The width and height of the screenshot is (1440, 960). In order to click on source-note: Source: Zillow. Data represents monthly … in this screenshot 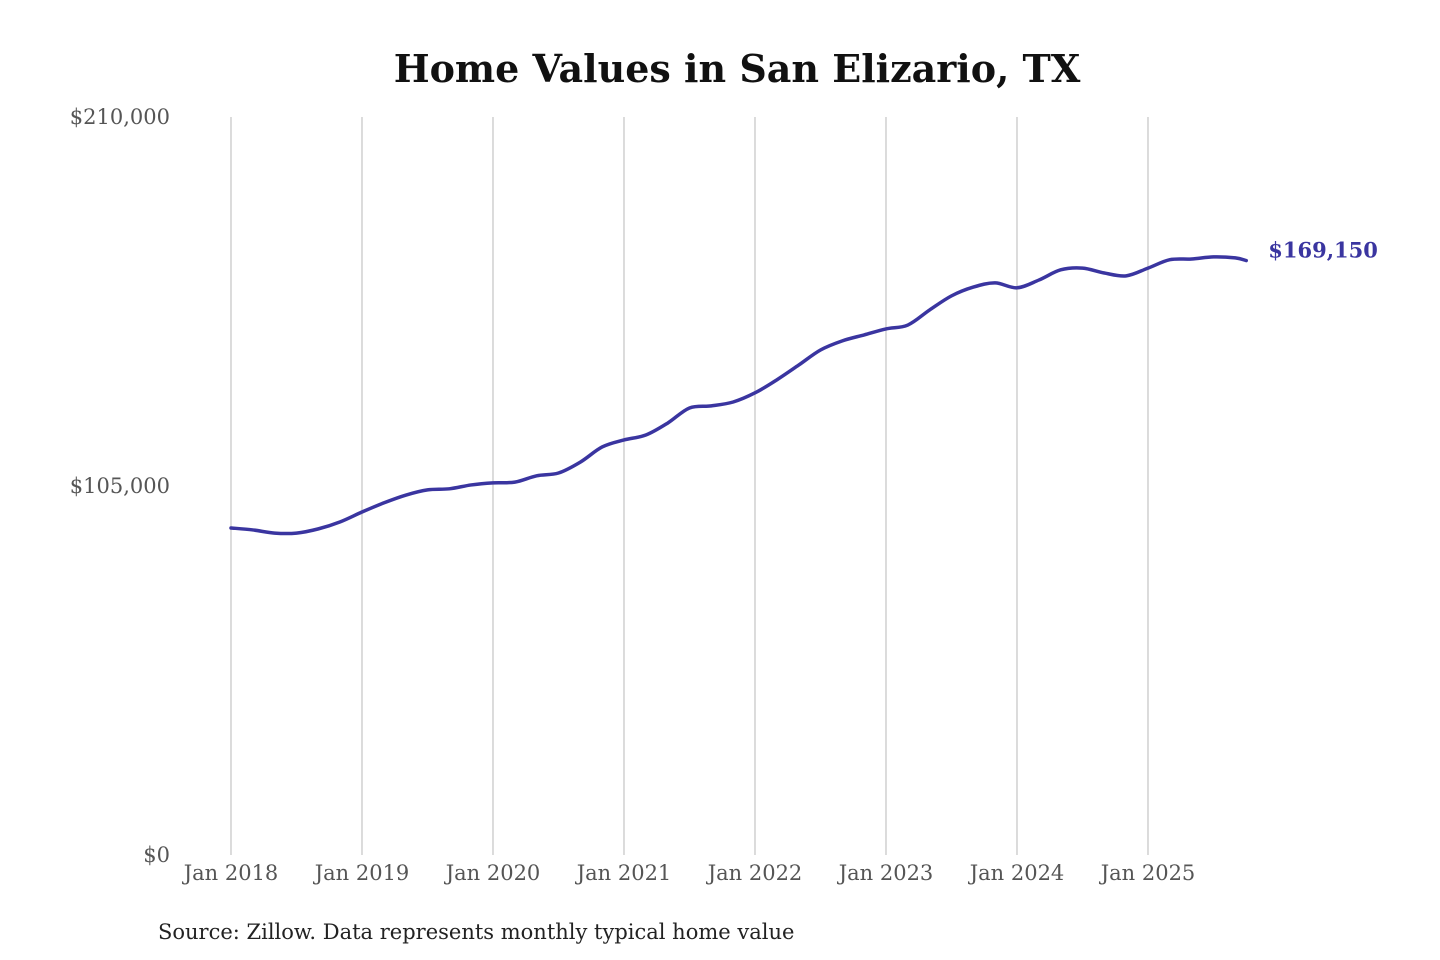, I will do `click(476, 932)`.